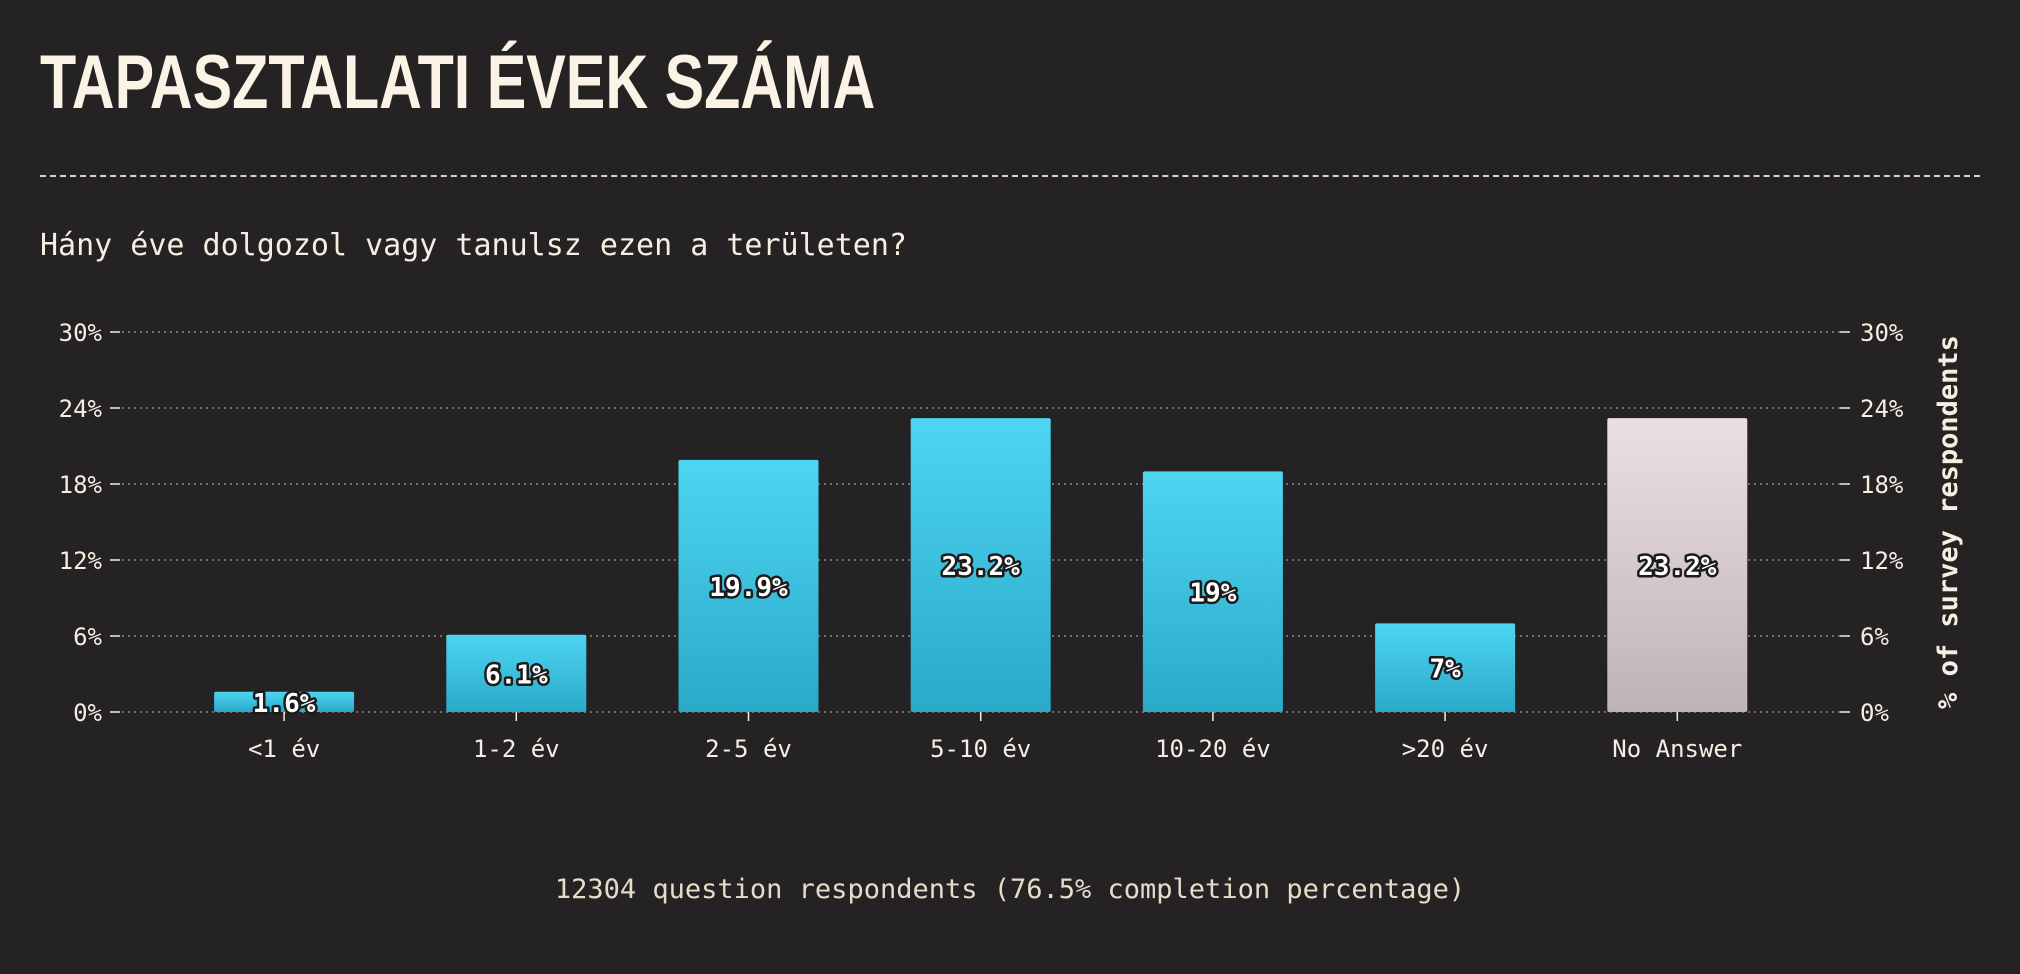  What do you see at coordinates (1677, 749) in the screenshot?
I see `xtick-label: No Answer` at bounding box center [1677, 749].